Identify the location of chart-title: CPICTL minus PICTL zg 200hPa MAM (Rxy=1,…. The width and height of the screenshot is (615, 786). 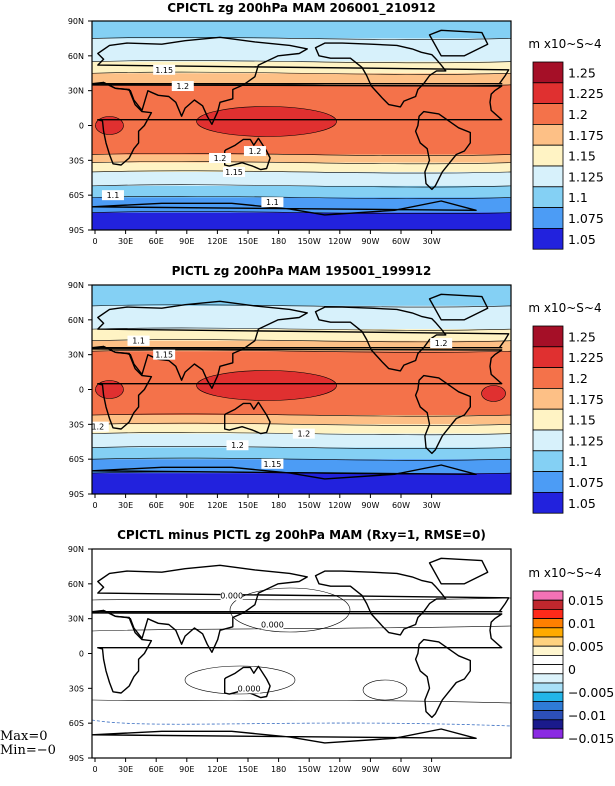
(301, 535).